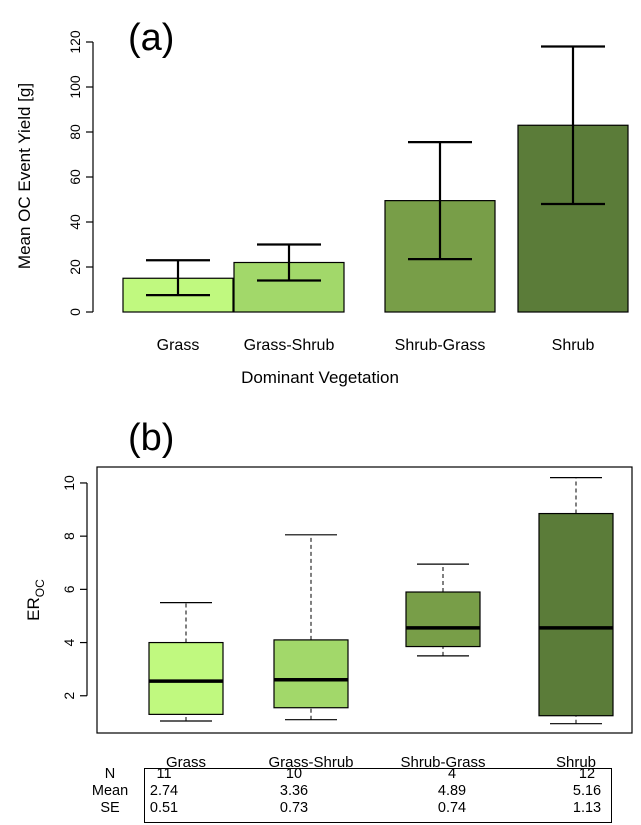 The image size is (641, 825). I want to click on panel-b-x-tick-label: Grass, so click(186, 762).